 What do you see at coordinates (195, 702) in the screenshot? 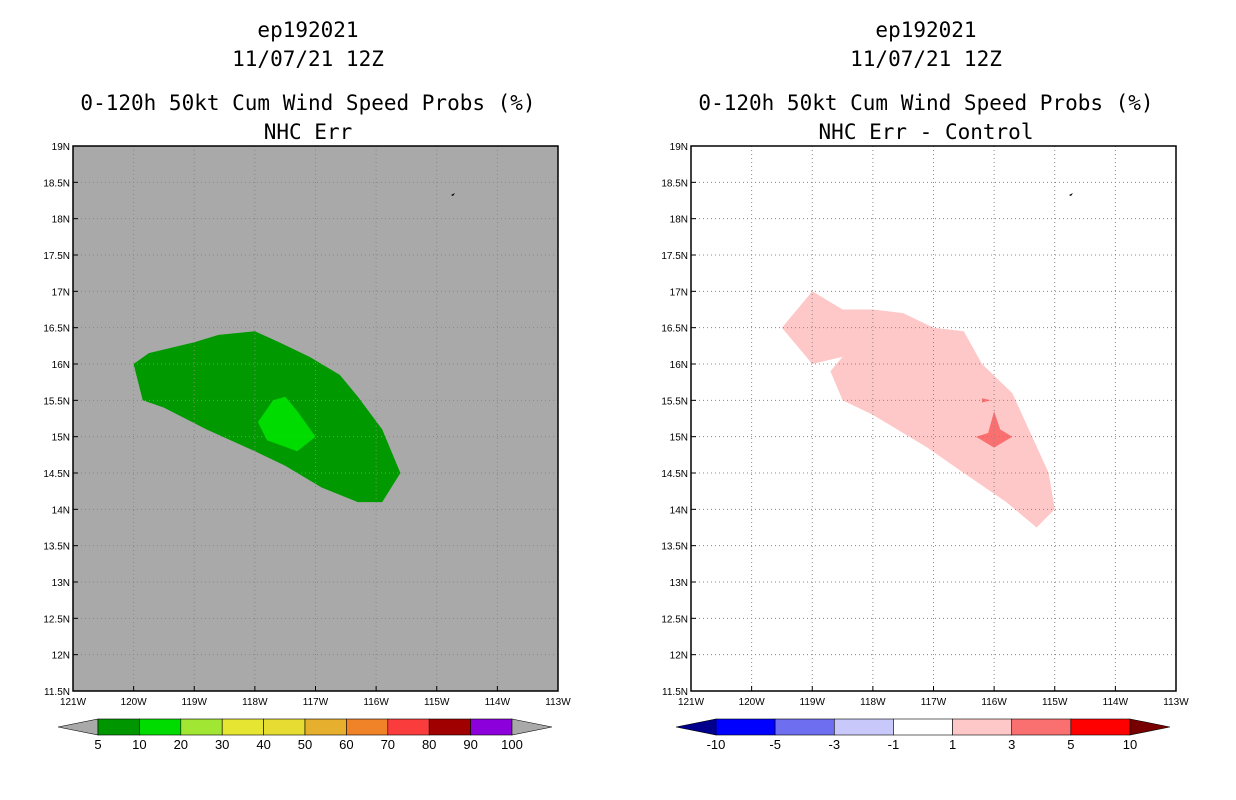
I see `x-tick-label: 119W` at bounding box center [195, 702].